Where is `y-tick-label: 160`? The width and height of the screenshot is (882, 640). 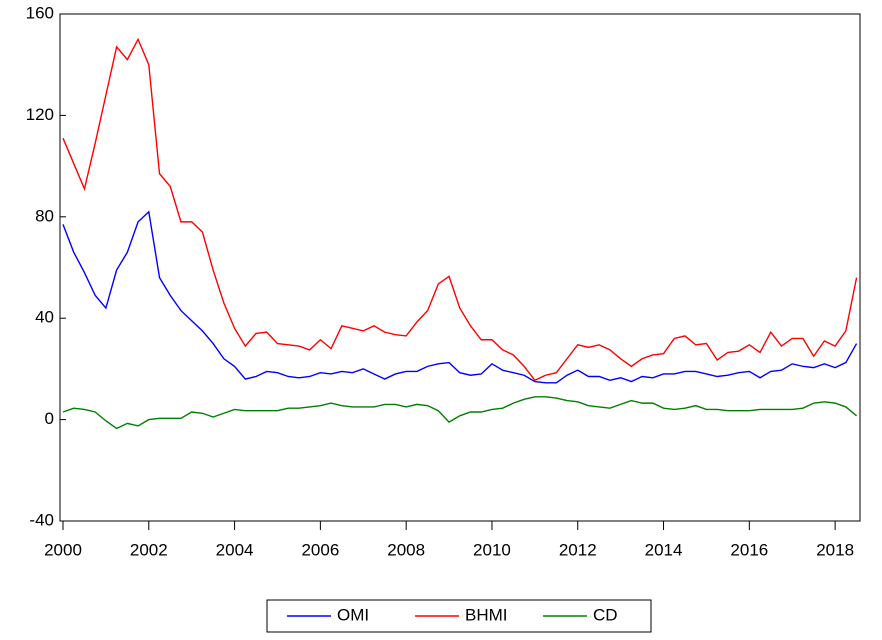 y-tick-label: 160 is located at coordinates (40, 12).